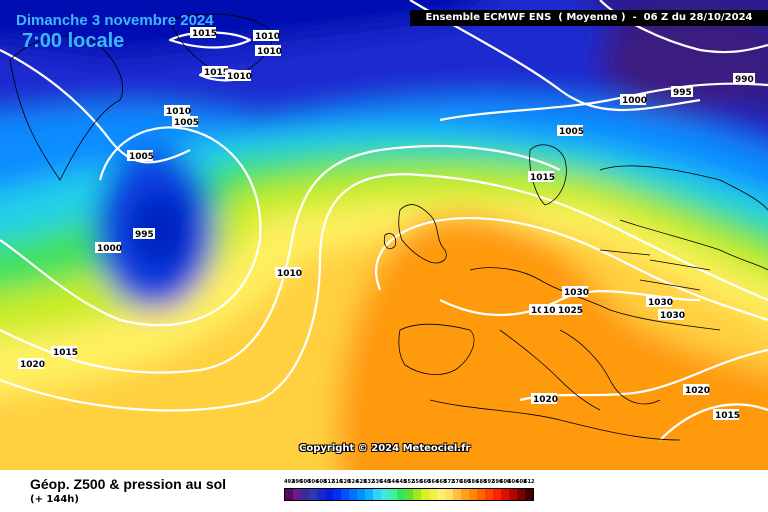 The width and height of the screenshot is (768, 512). Describe the element at coordinates (481, 482) in the screenshot. I see `scale-value-label: 588` at that location.